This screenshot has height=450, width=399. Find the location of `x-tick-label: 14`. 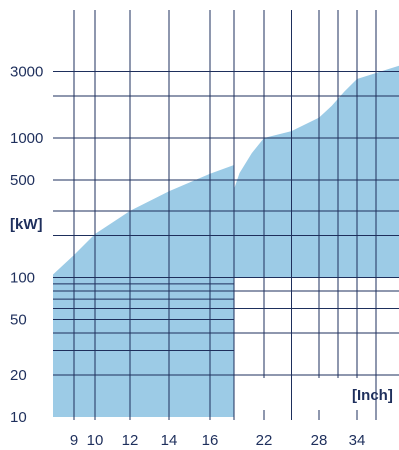

x-tick-label: 14 is located at coordinates (169, 440).